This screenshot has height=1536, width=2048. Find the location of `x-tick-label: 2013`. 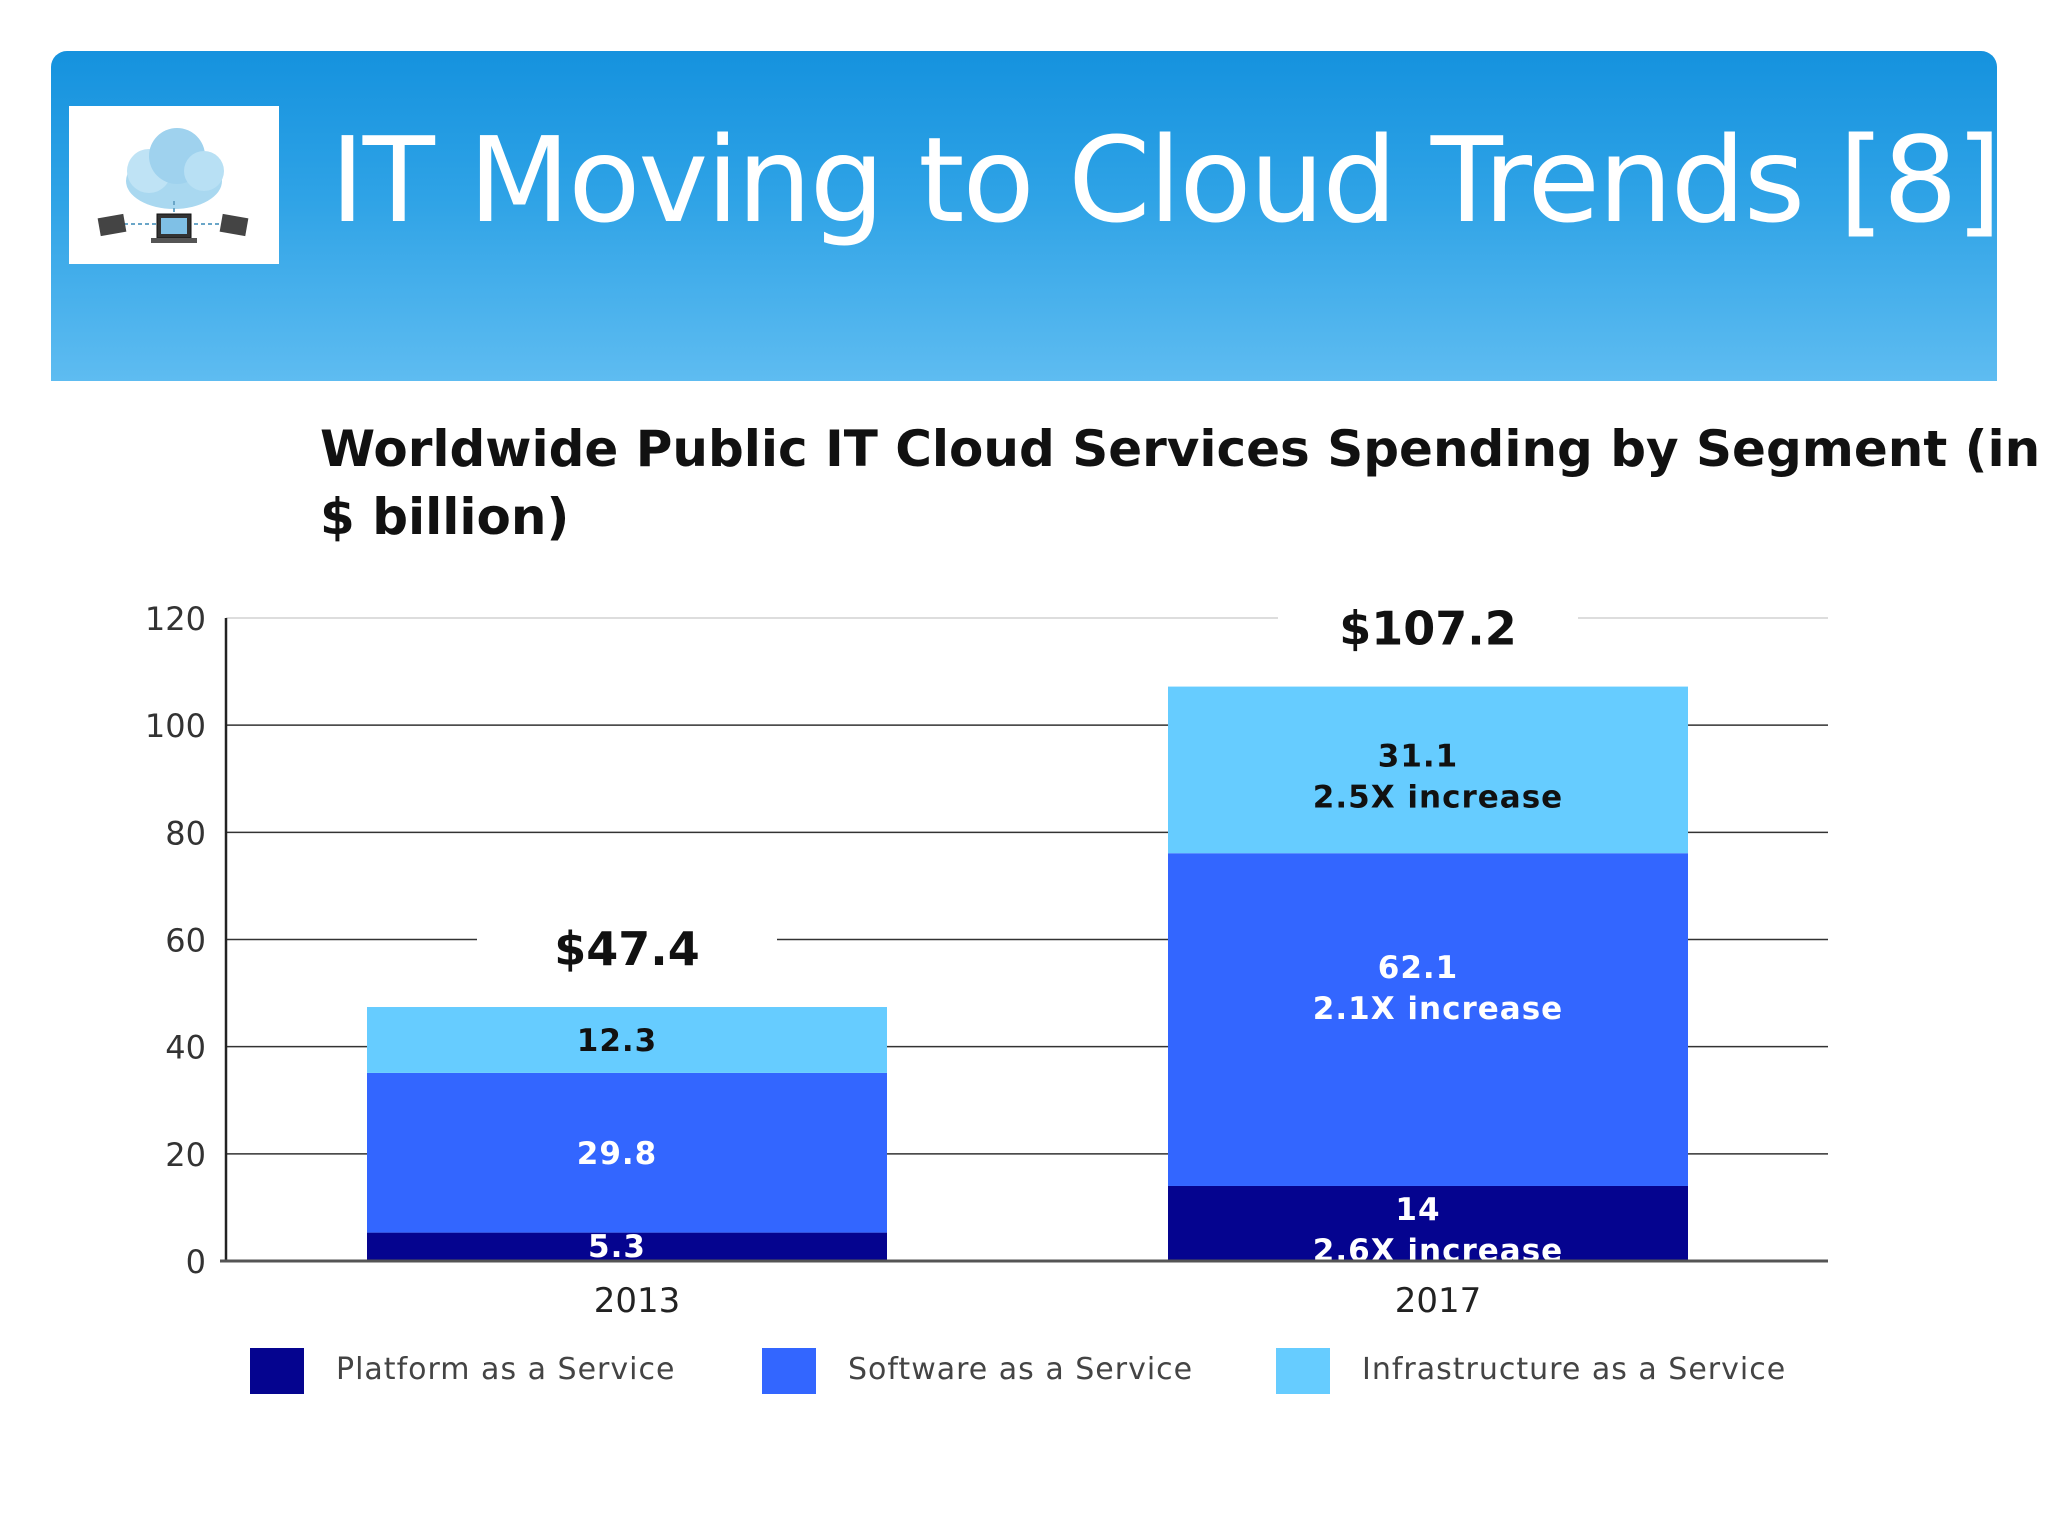

x-tick-label: 2013 is located at coordinates (637, 1301).